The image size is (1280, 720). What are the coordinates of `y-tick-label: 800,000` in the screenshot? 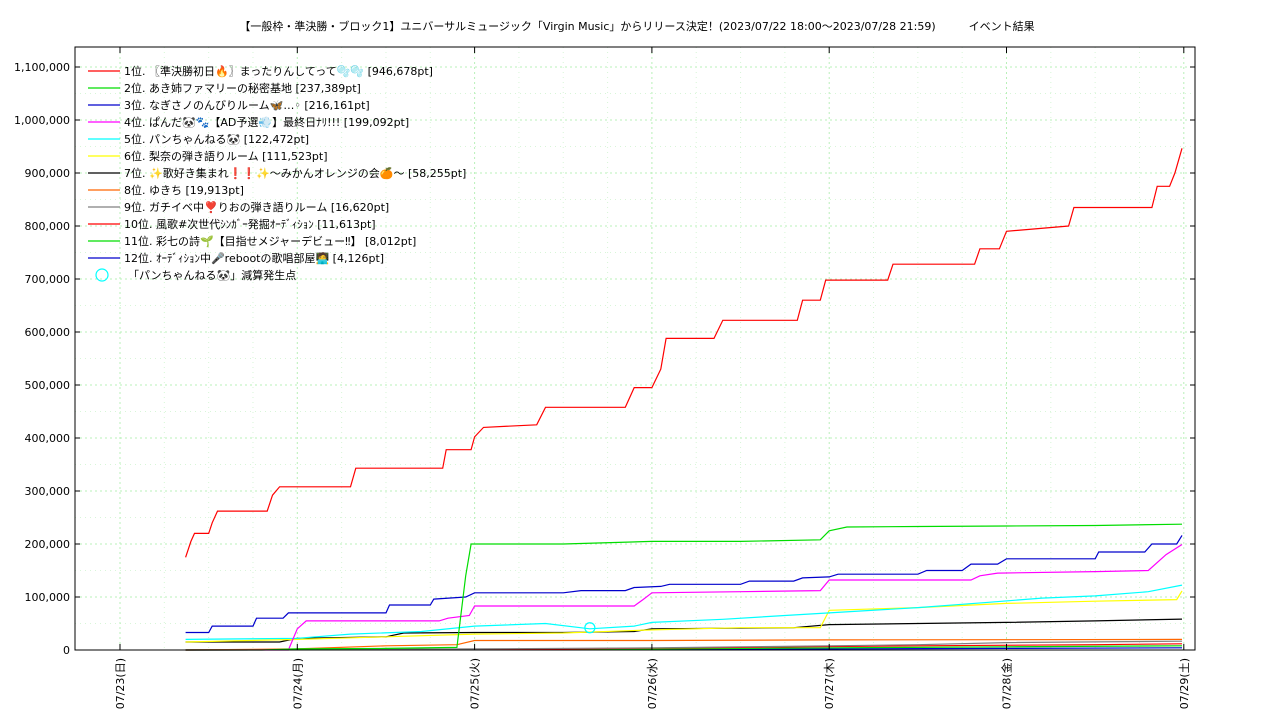 It's located at (48, 226).